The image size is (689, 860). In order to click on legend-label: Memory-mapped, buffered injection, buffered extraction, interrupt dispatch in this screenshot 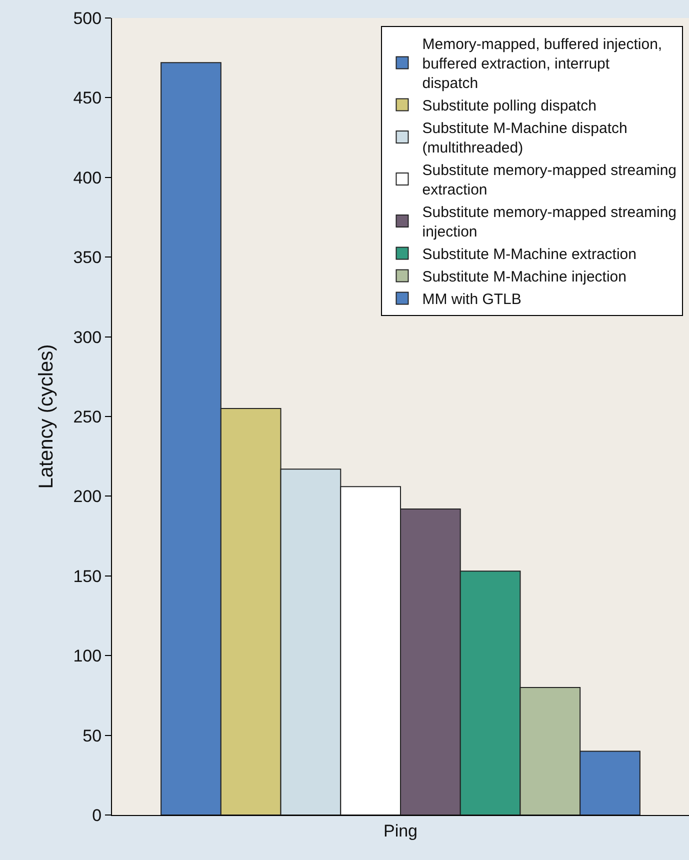, I will do `click(542, 64)`.